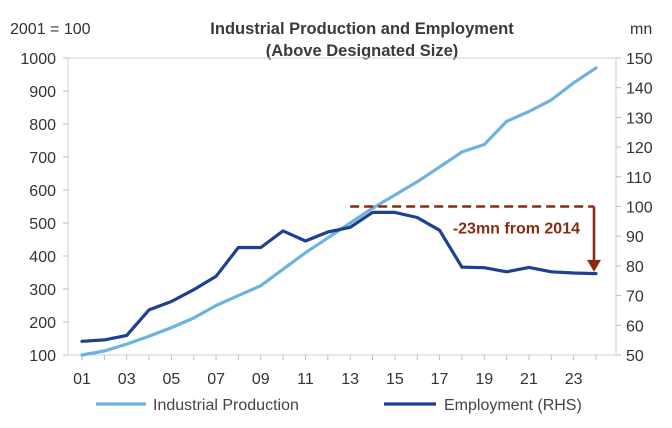  I want to click on right-tick-label: 80, so click(635, 267).